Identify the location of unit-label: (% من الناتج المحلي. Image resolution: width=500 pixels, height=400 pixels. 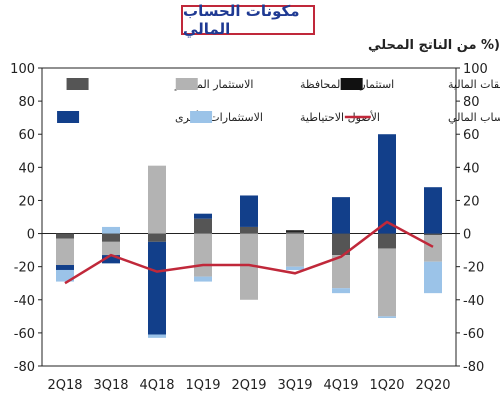
(434, 45).